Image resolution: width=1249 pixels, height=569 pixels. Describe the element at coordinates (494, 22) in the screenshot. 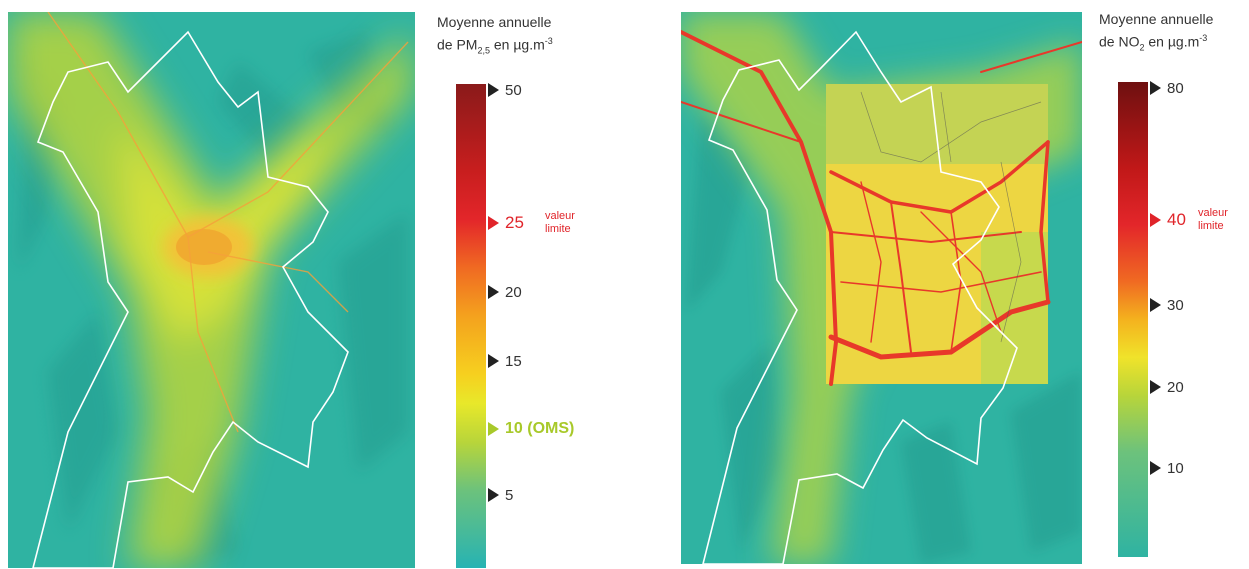

I see `pm25-legend-title-line1: Moyenne annuelle` at that location.